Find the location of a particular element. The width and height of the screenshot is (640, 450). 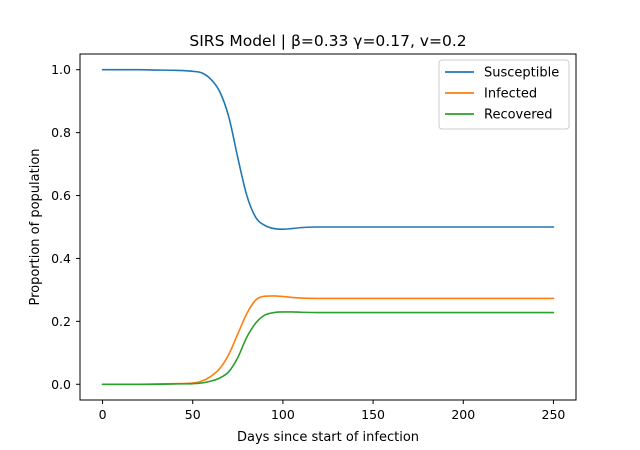

legend-label-susceptible: Susceptible is located at coordinates (521, 73).